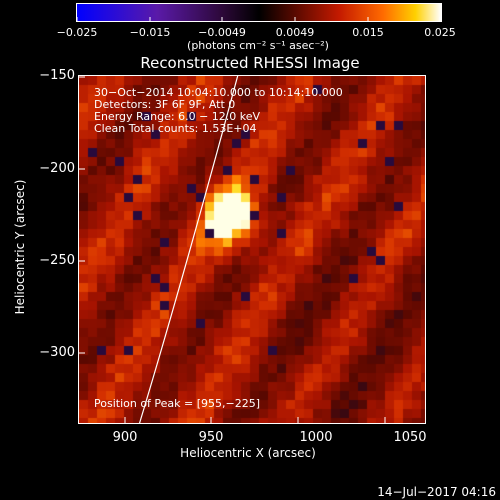  Describe the element at coordinates (150, 32) in the screenshot. I see `colorbar-tick-label: −0.015` at that location.